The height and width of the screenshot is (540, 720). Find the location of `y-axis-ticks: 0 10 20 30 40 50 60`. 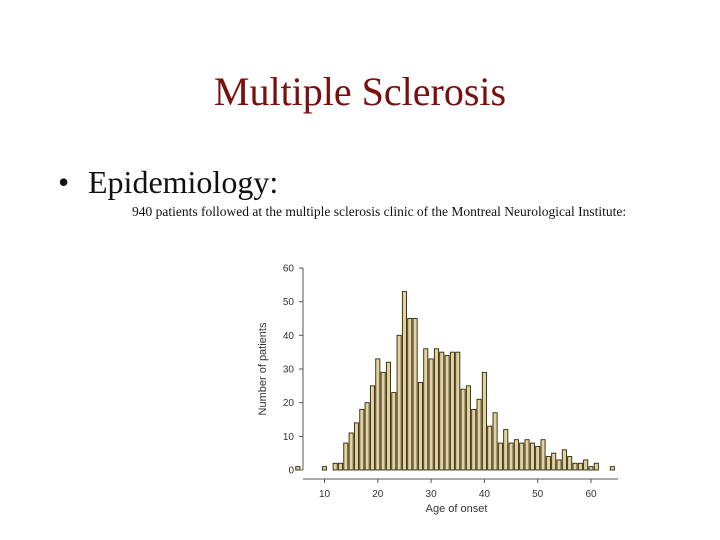

y-axis-ticks: 0 10 20 30 40 50 60 is located at coordinates (293, 370).